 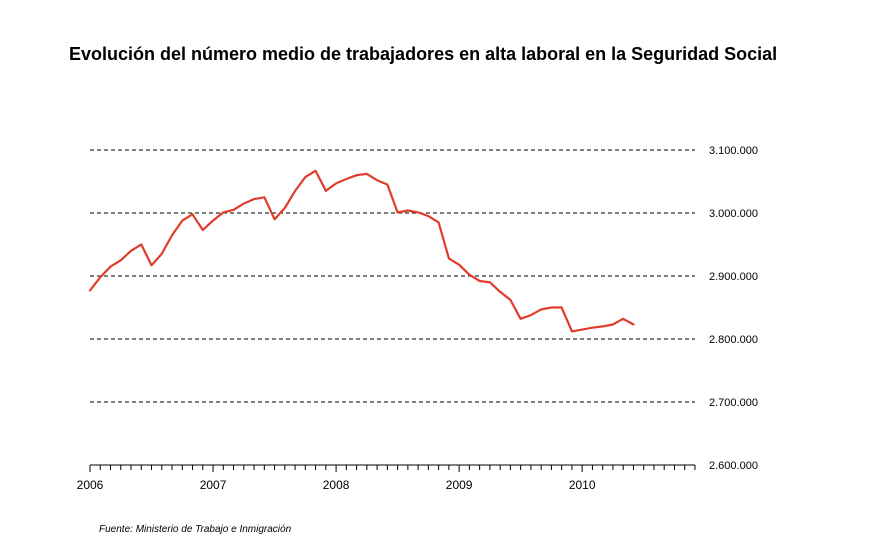 I want to click on x-tick-label: 2009, so click(x=459, y=485).